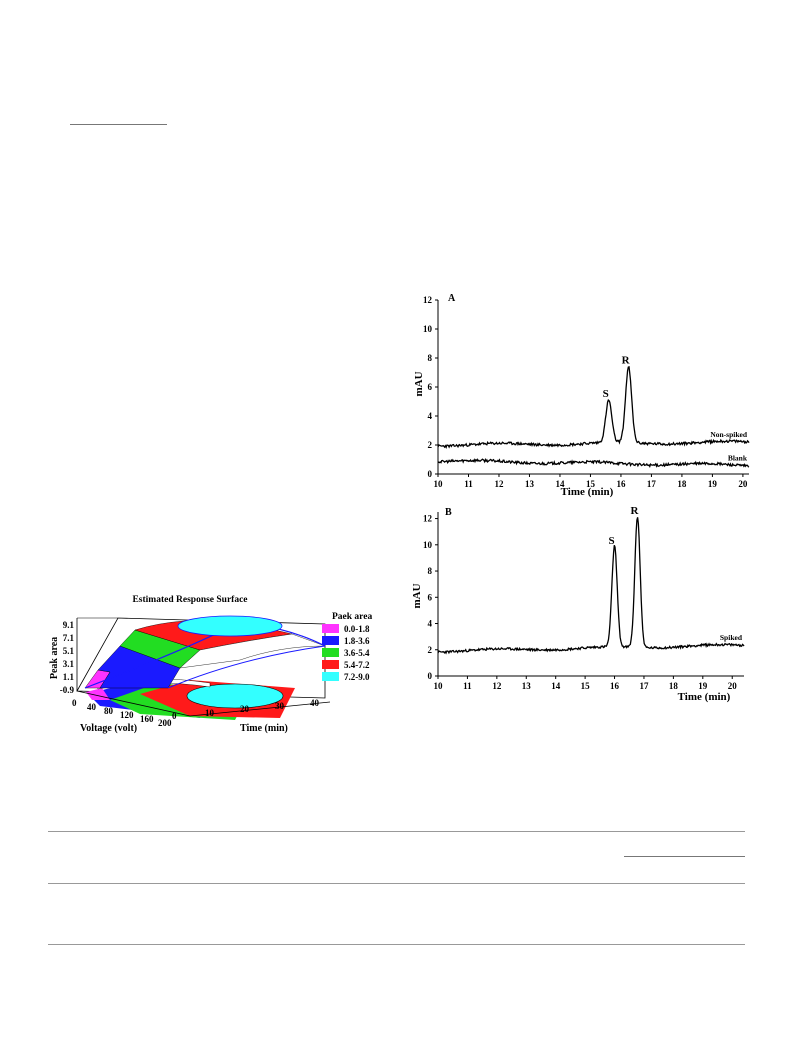  What do you see at coordinates (593, 407) in the screenshot?
I see `trace-non-spiked` at bounding box center [593, 407].